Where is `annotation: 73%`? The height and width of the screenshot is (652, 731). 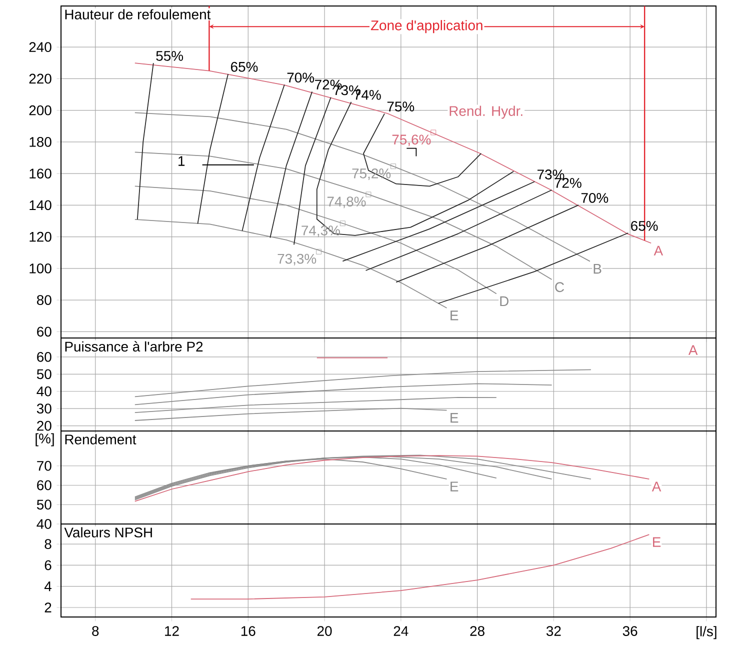
annotation: 73% is located at coordinates (551, 175).